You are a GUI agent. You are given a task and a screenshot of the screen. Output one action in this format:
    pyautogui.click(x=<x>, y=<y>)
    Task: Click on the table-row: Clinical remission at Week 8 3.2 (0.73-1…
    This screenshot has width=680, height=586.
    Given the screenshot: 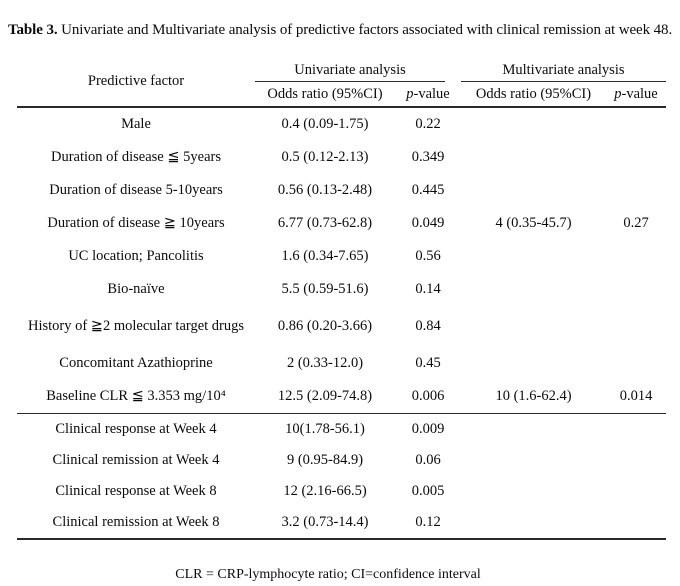 What is the action you would take?
    pyautogui.click(x=341, y=522)
    